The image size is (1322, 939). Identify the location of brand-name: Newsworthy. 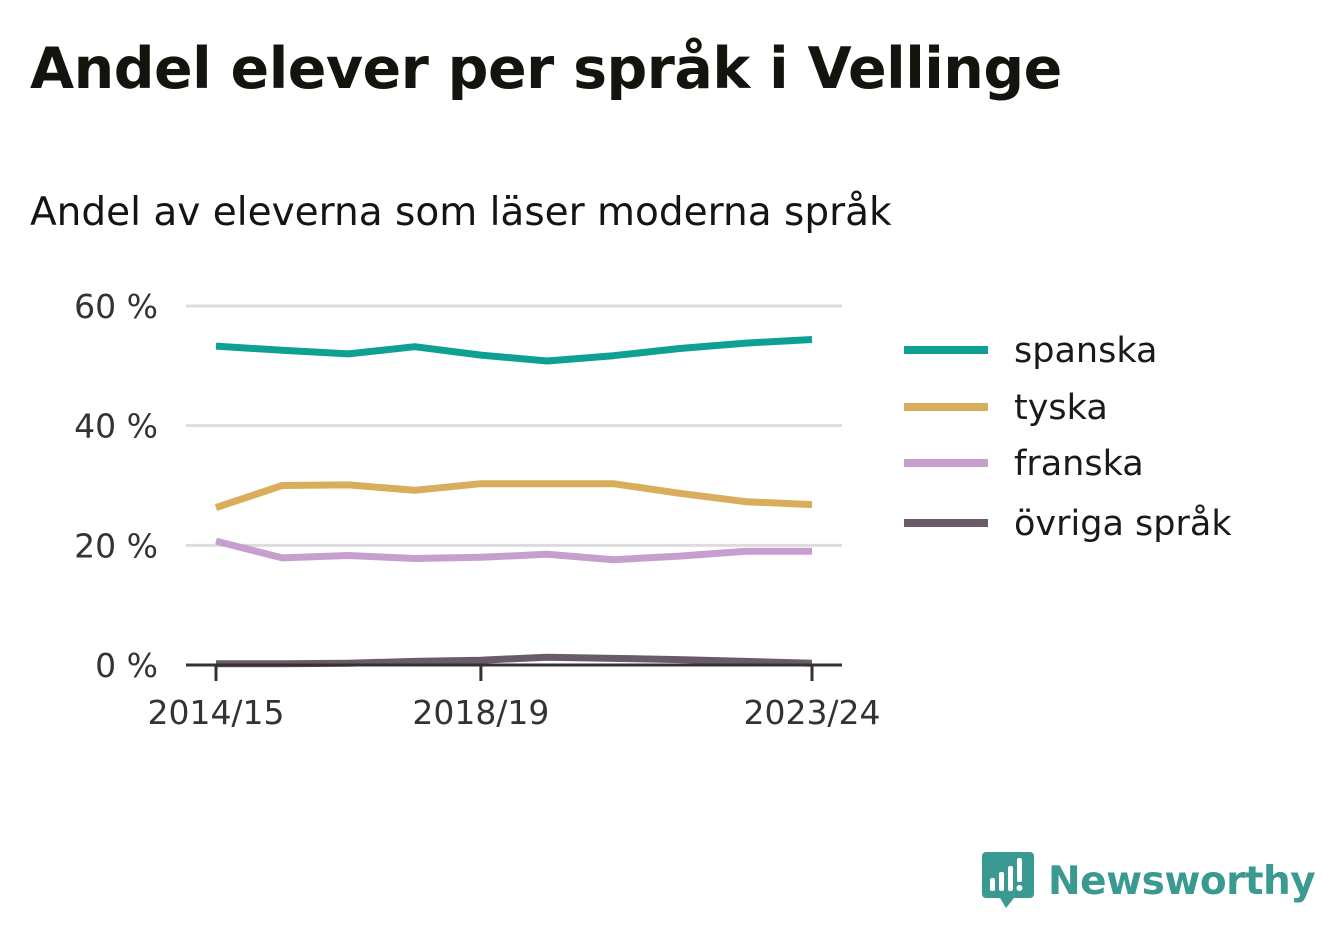
(1182, 881).